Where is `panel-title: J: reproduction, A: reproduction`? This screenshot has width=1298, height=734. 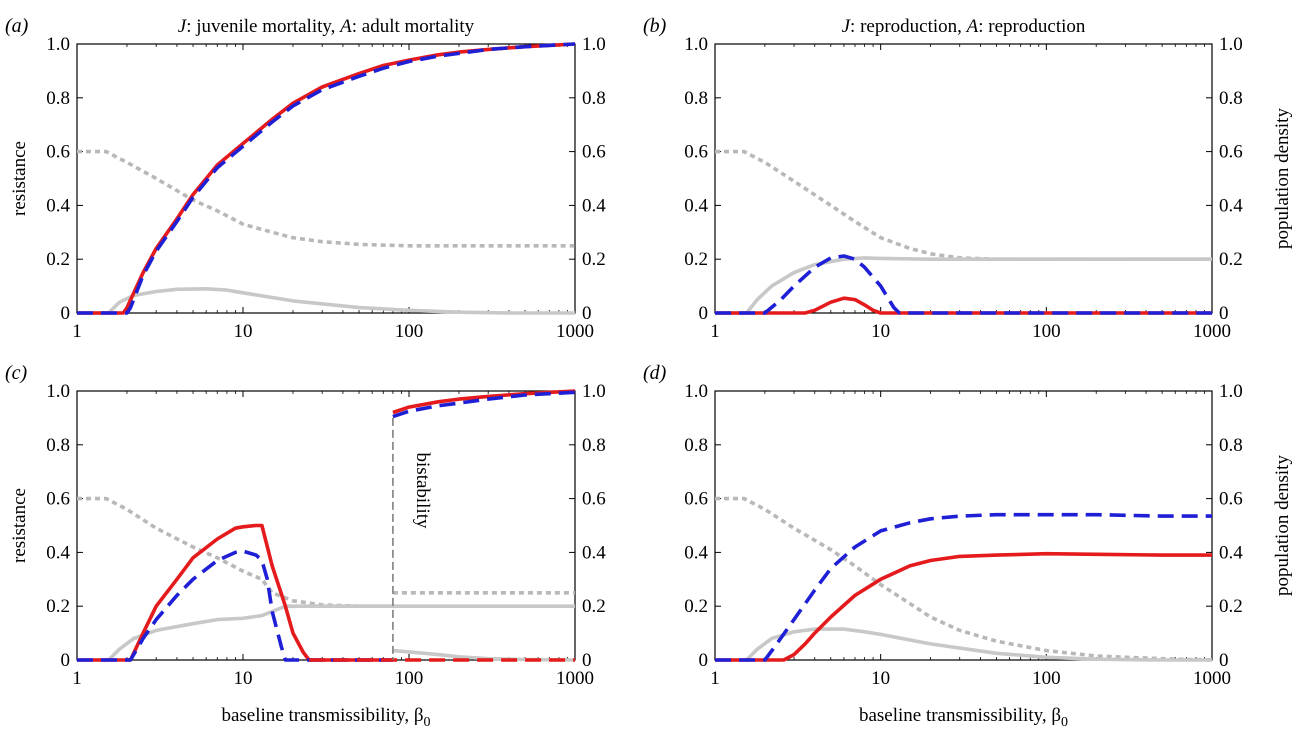 panel-title: J: reproduction, A: reproduction is located at coordinates (964, 26).